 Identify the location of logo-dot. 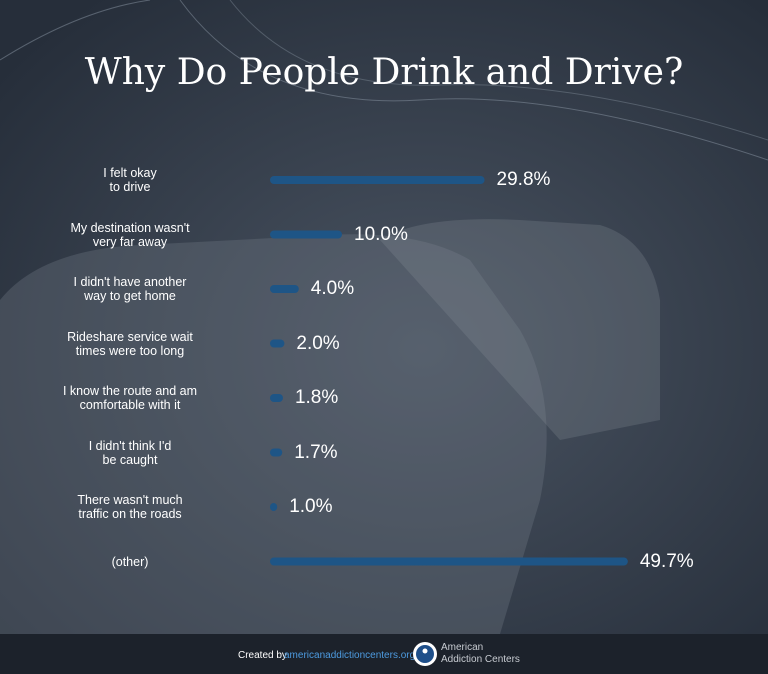
(425, 651).